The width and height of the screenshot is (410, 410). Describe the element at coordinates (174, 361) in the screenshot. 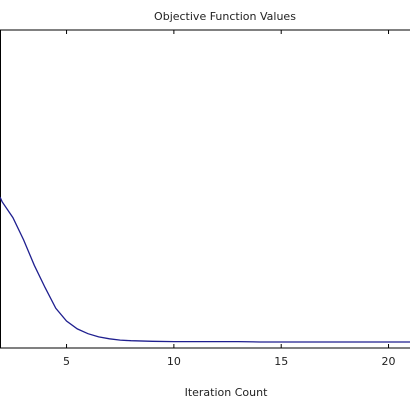

I see `x-tick-label: 10` at that location.